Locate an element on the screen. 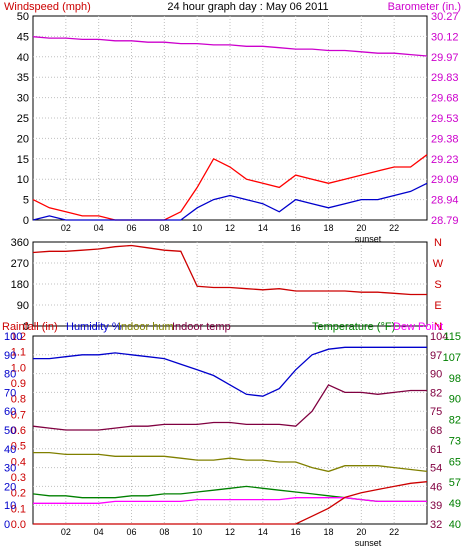  temperature-tick-labels-2: 40 49 57 65 73 82 90 98 107 115 is located at coordinates (452, 431).